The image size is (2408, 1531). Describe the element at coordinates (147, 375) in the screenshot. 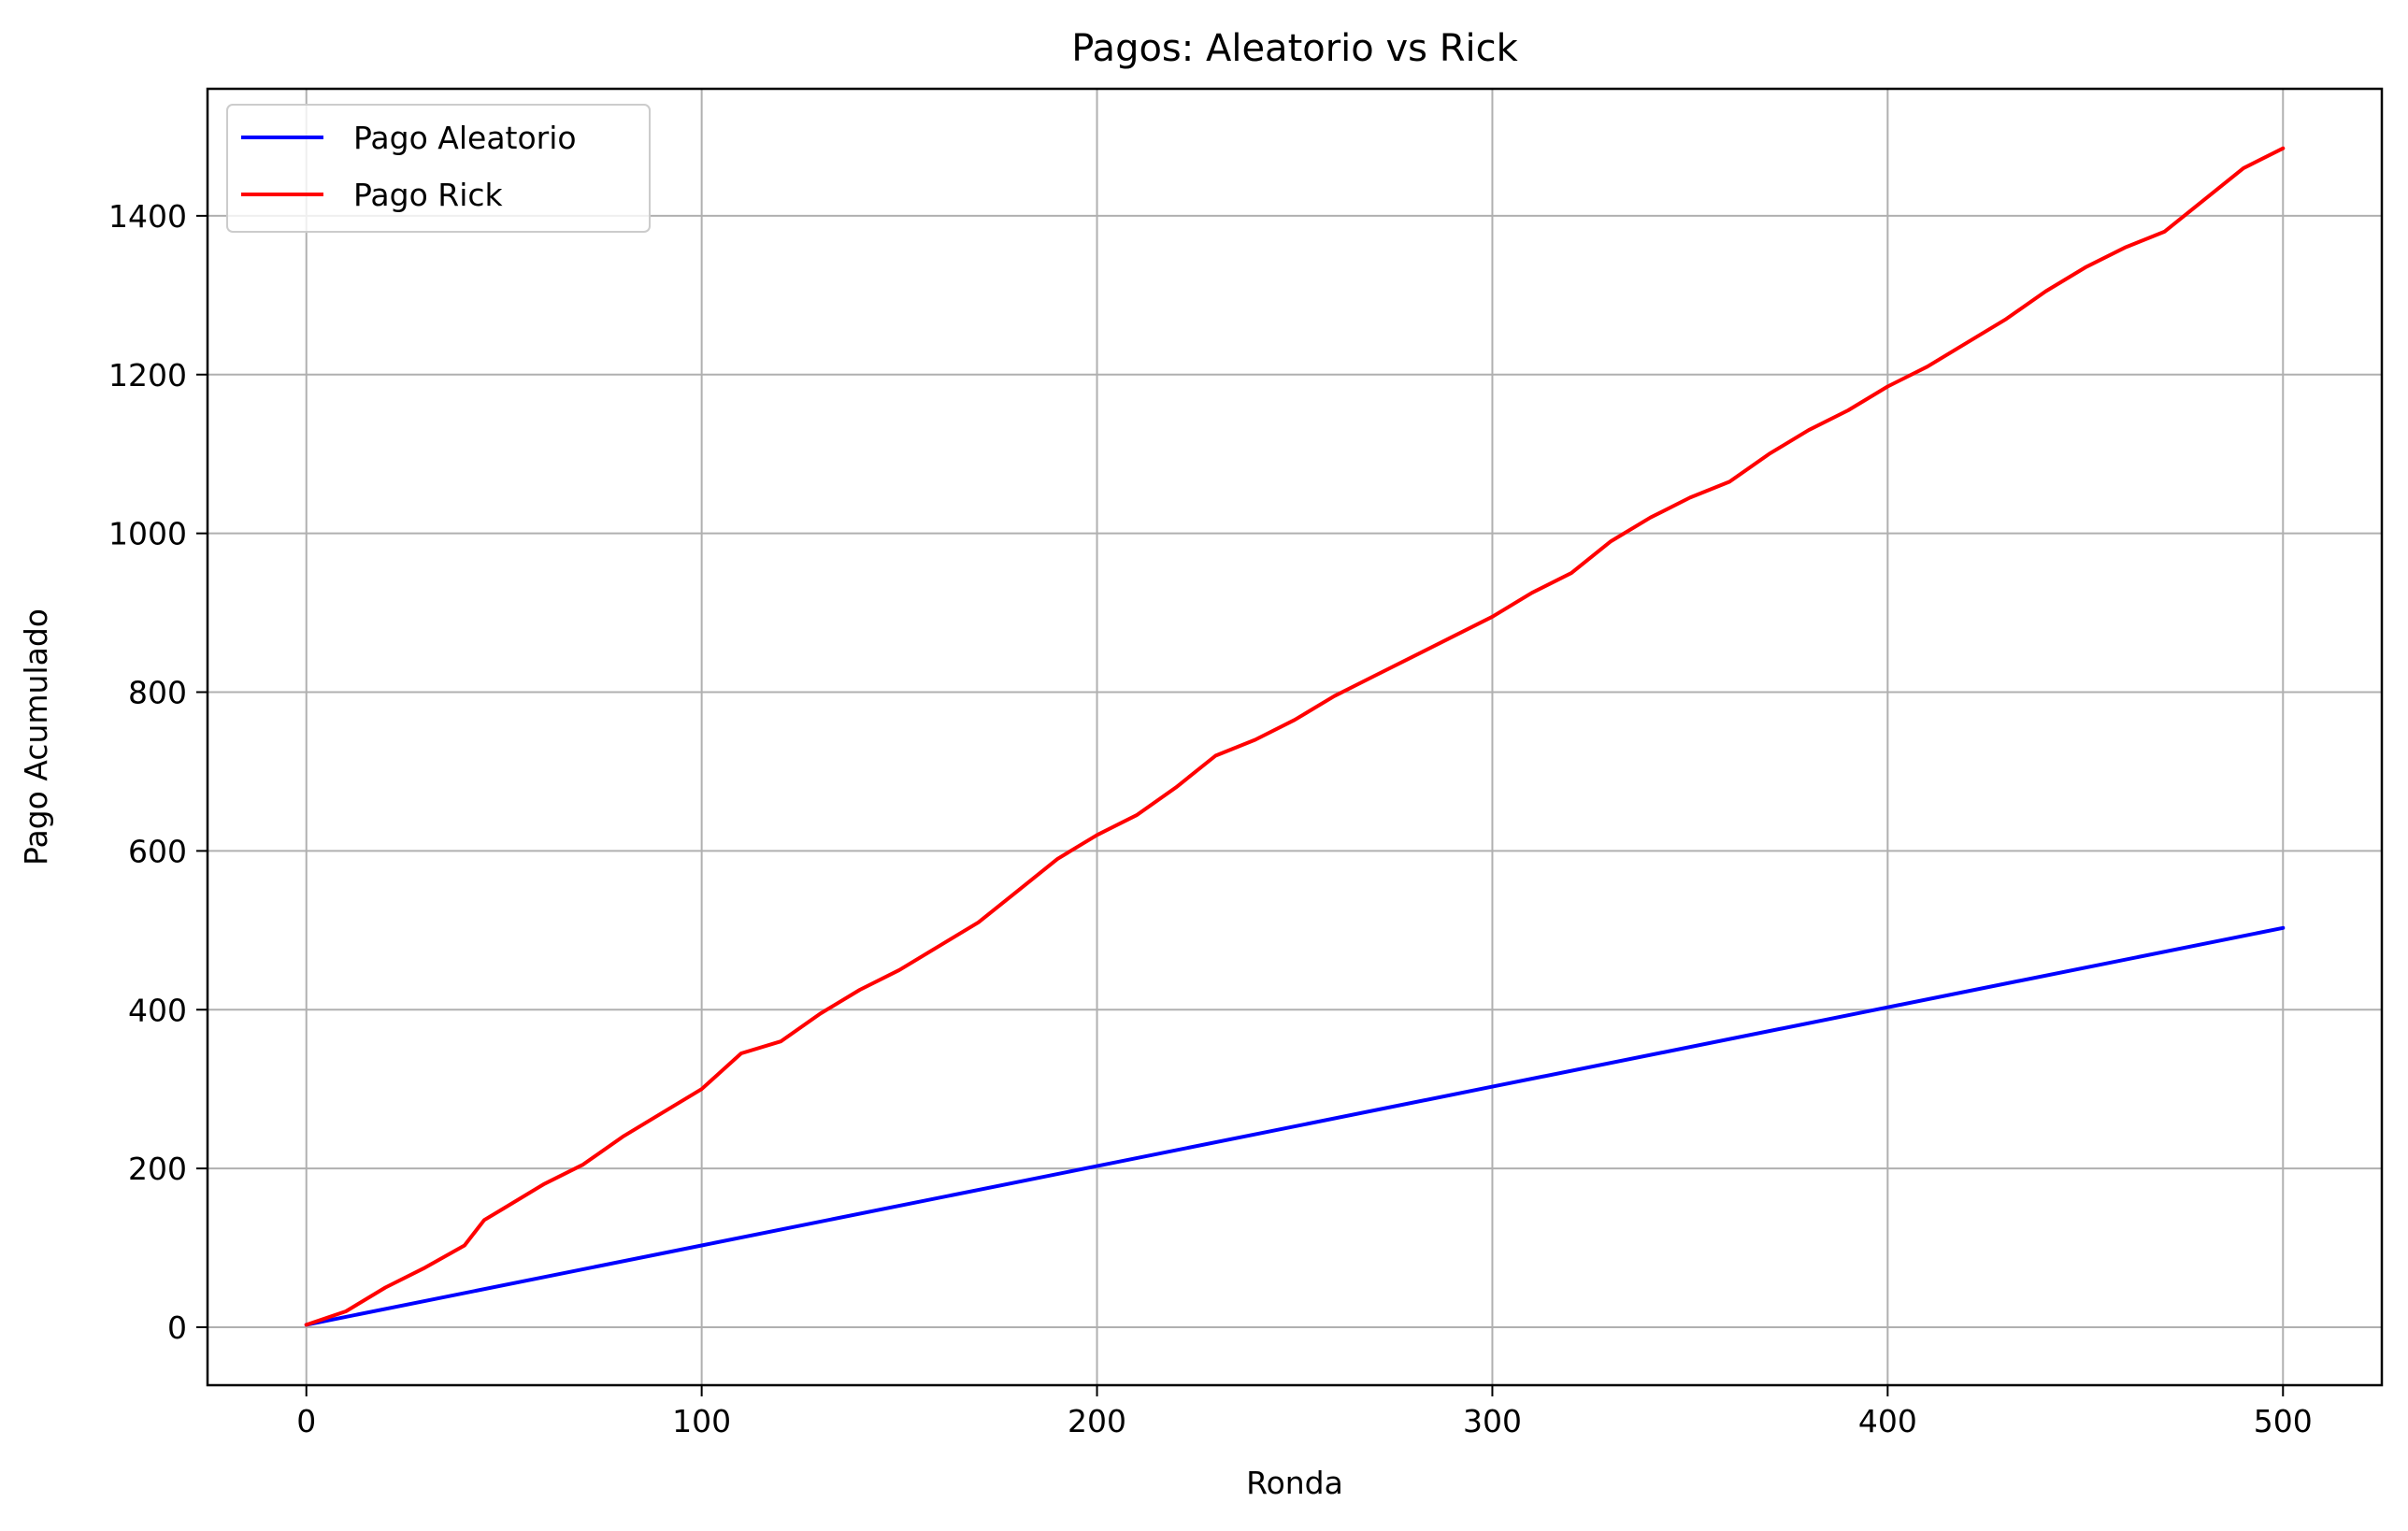

I see `y-tick-label: 1200` at that location.